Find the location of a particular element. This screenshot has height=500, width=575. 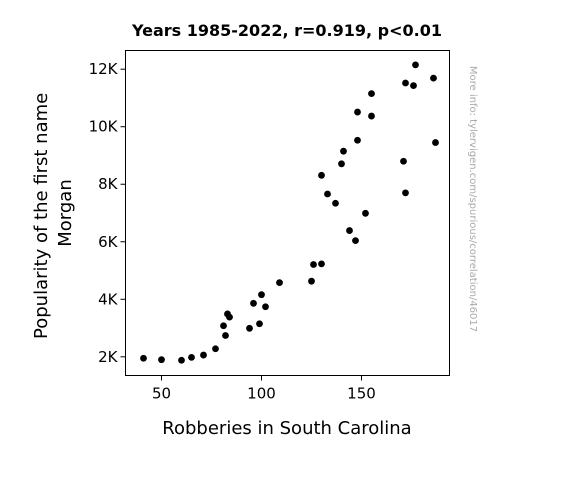

x-axis-label: Robberies in South Carolina is located at coordinates (286, 428).